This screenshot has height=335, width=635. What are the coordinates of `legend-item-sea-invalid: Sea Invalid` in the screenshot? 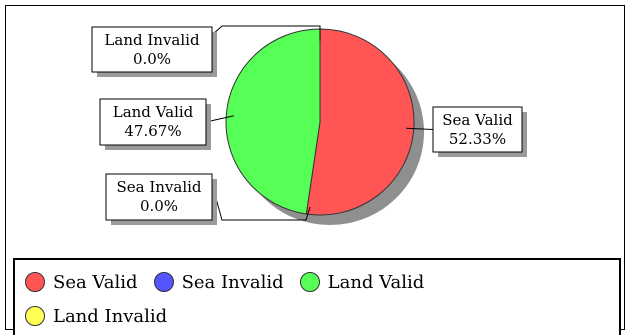 It's located at (218, 282).